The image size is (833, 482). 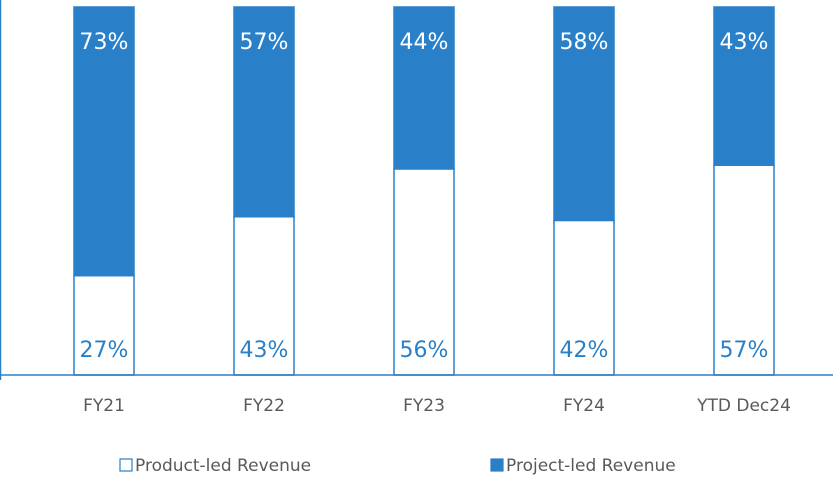 I want to click on data-label: 44%, so click(x=424, y=42).